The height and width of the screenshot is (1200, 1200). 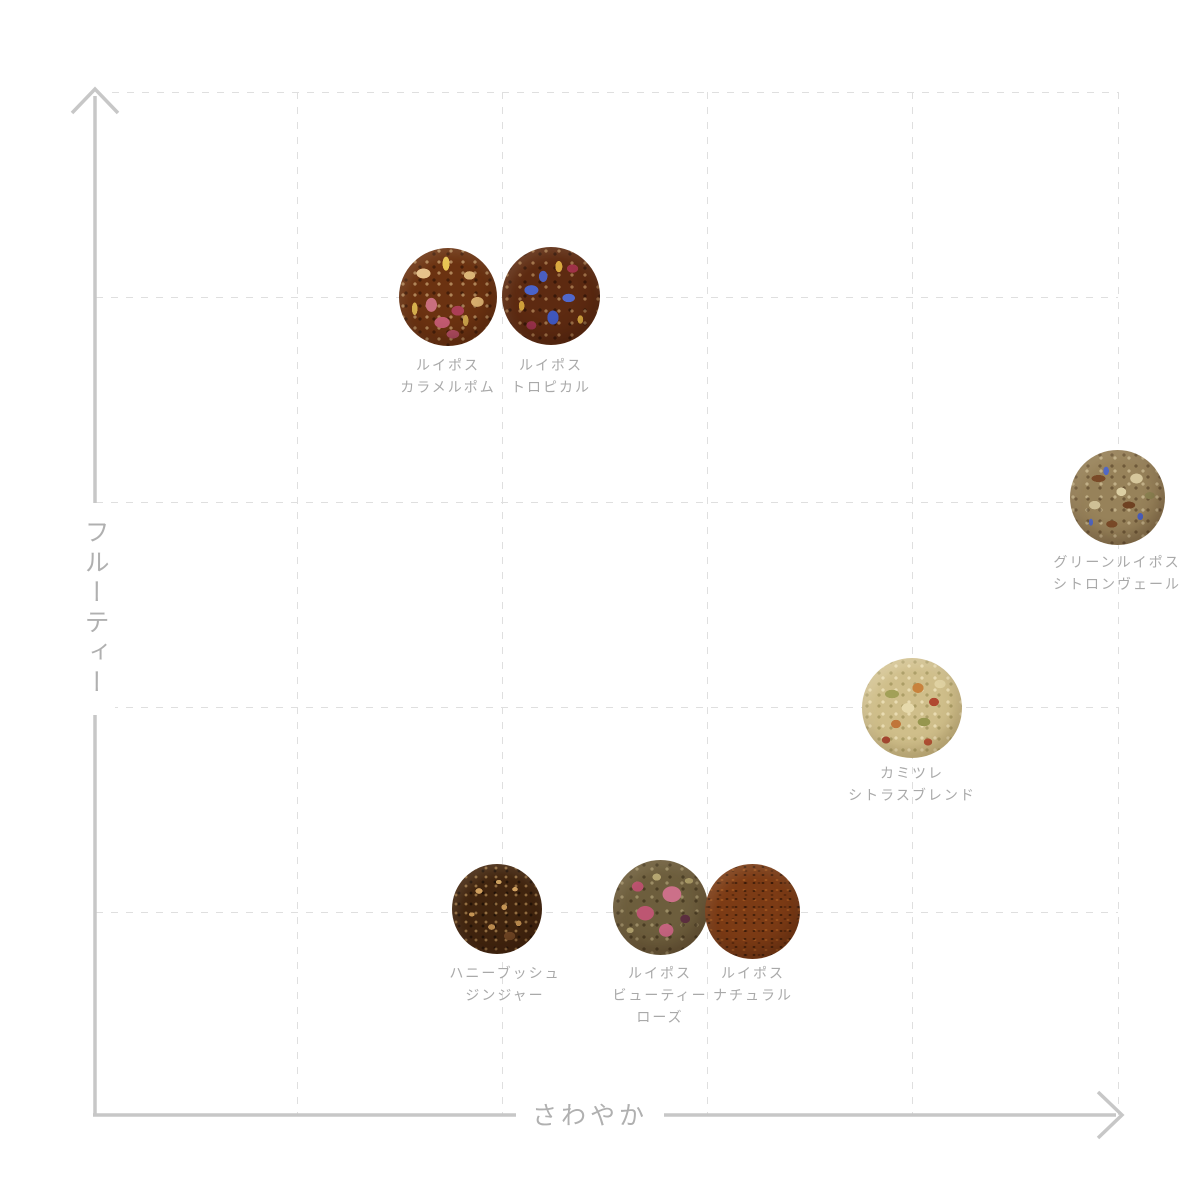 I want to click on tea-label-line: シトラスブレンド, so click(x=912, y=795).